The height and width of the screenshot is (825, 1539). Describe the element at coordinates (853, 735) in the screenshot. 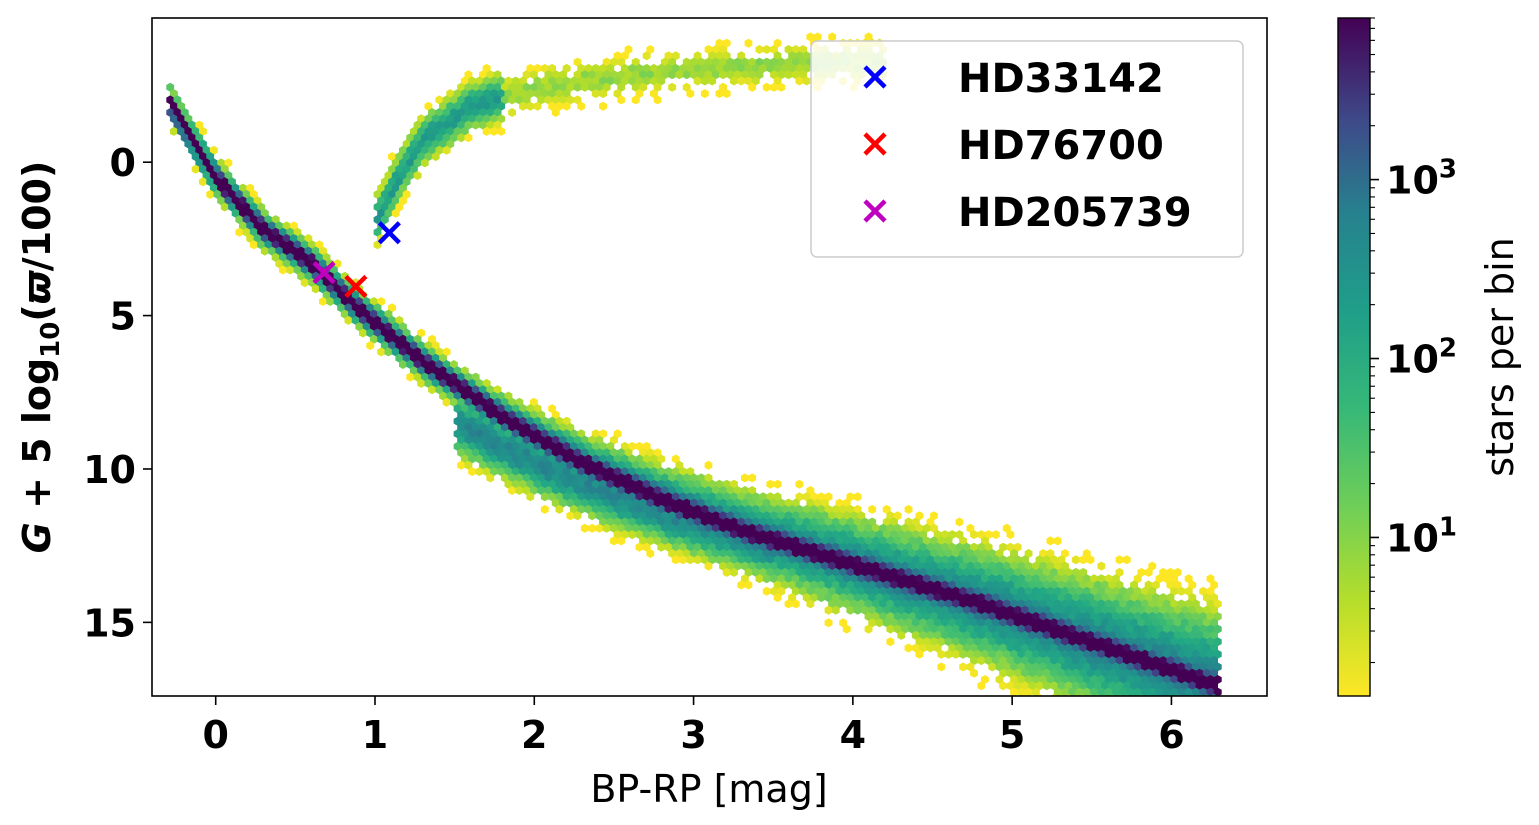

I see `x-tick-label: 4` at that location.